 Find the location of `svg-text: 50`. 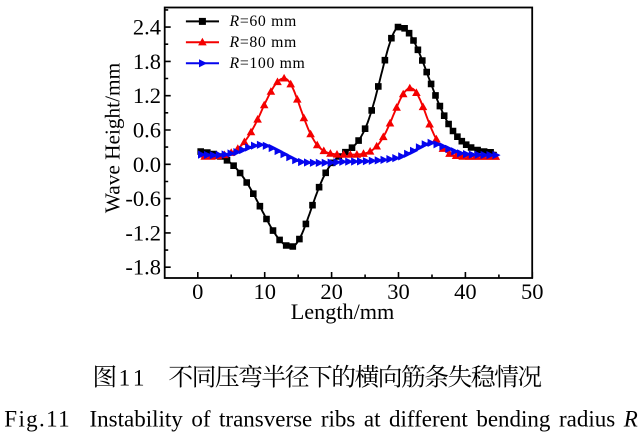

svg-text: 50 is located at coordinates (532, 291).